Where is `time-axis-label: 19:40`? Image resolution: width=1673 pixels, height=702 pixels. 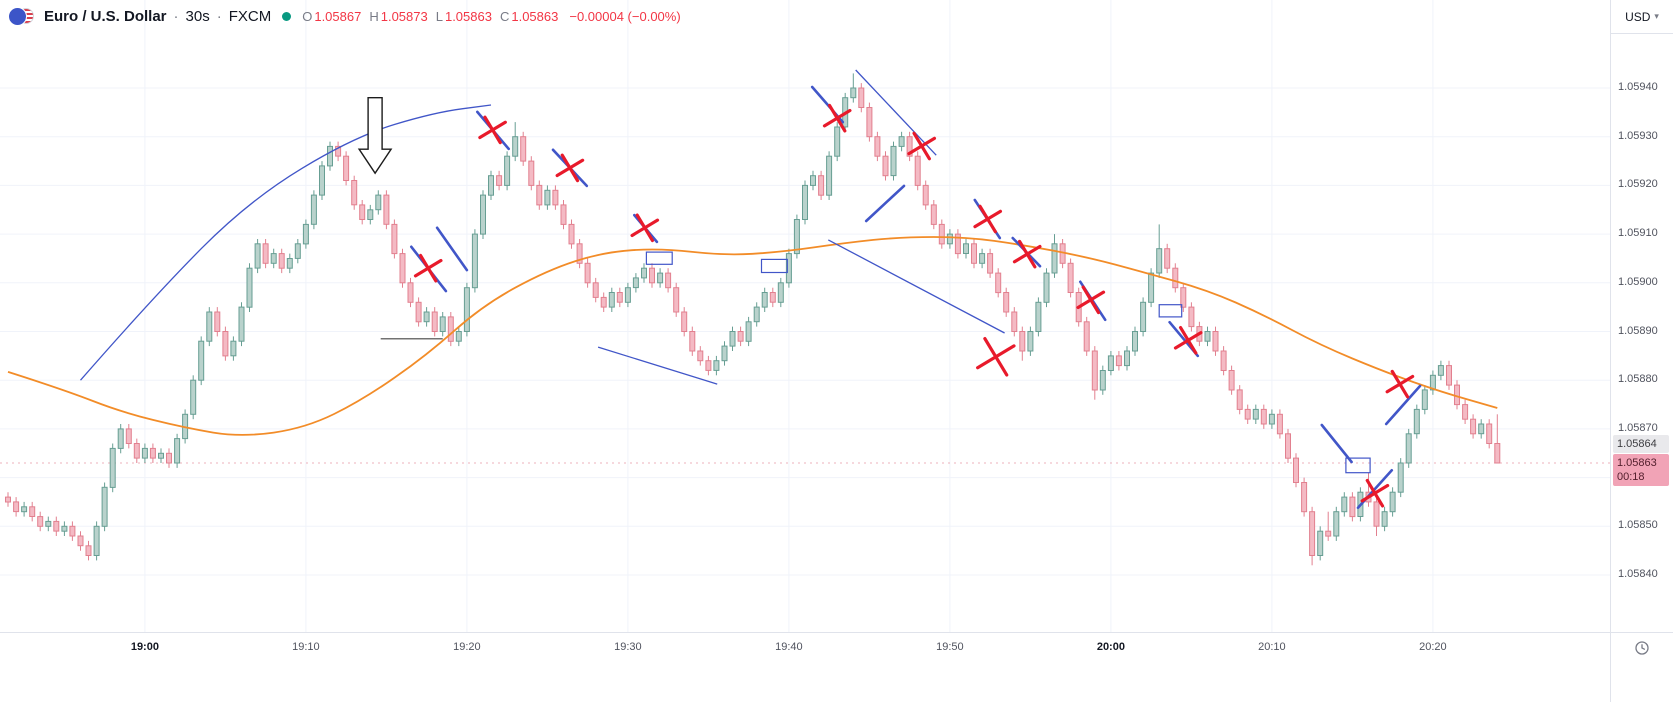 time-axis-label: 19:40 is located at coordinates (789, 647).